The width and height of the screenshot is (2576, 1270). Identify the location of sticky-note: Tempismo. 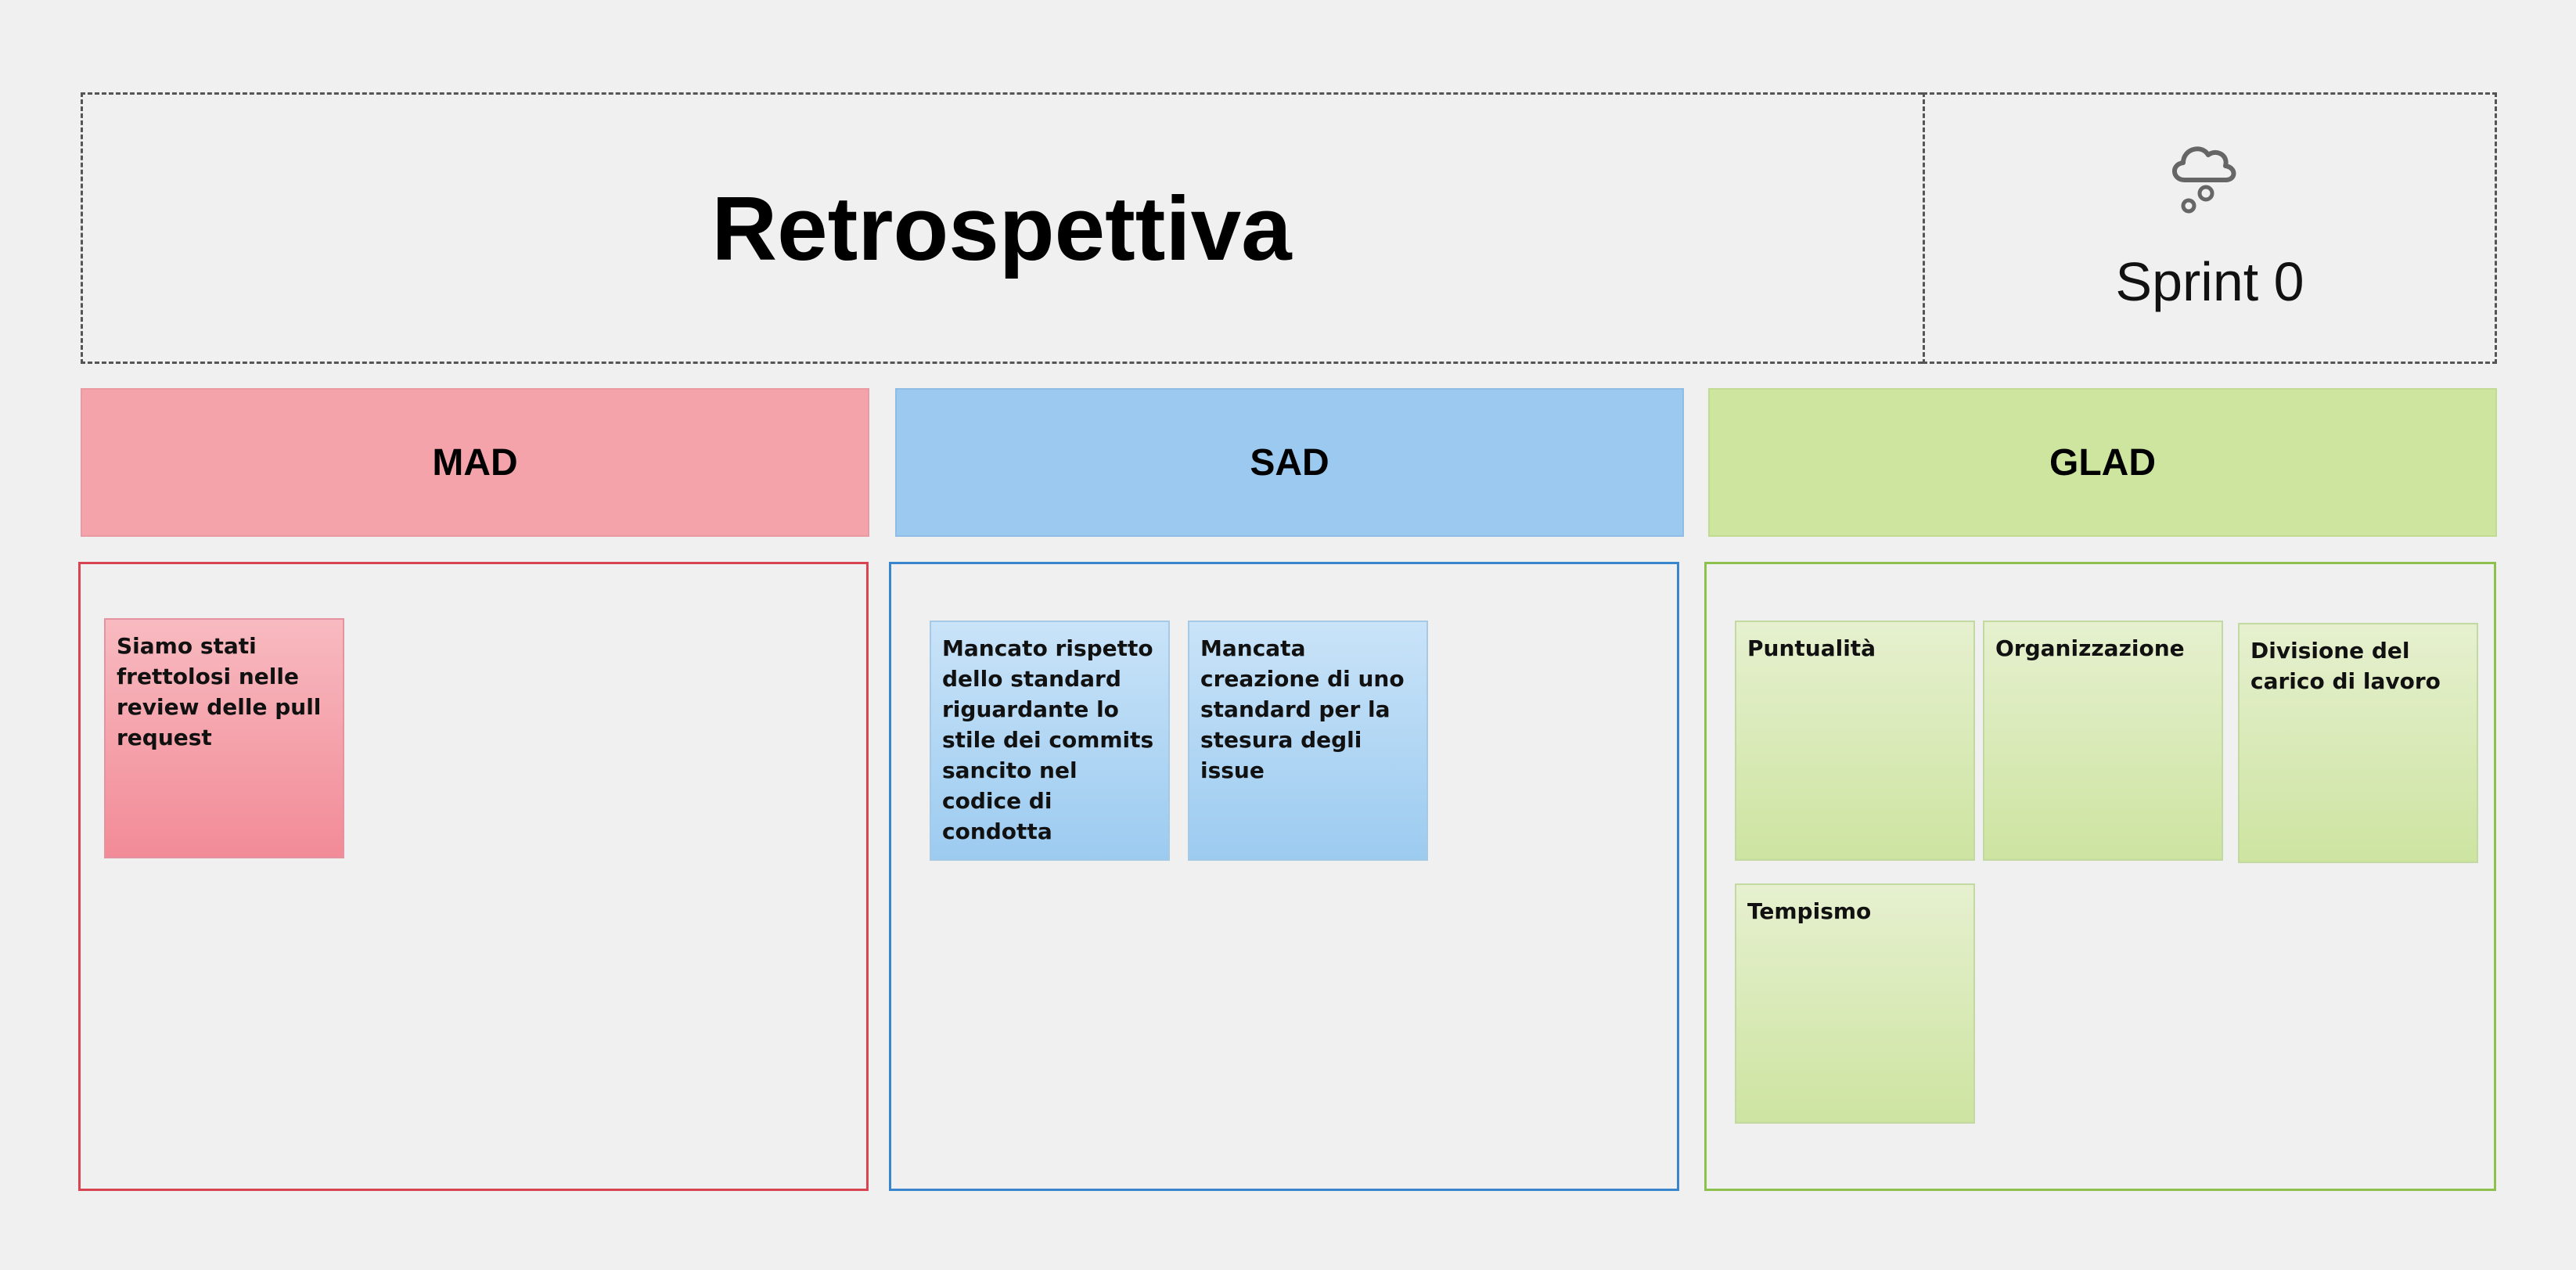
(1855, 1003).